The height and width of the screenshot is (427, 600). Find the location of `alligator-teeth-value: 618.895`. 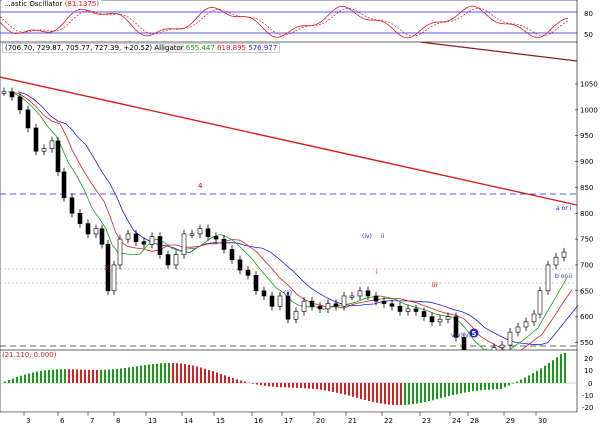

alligator-teeth-value: 618.895 is located at coordinates (232, 48).